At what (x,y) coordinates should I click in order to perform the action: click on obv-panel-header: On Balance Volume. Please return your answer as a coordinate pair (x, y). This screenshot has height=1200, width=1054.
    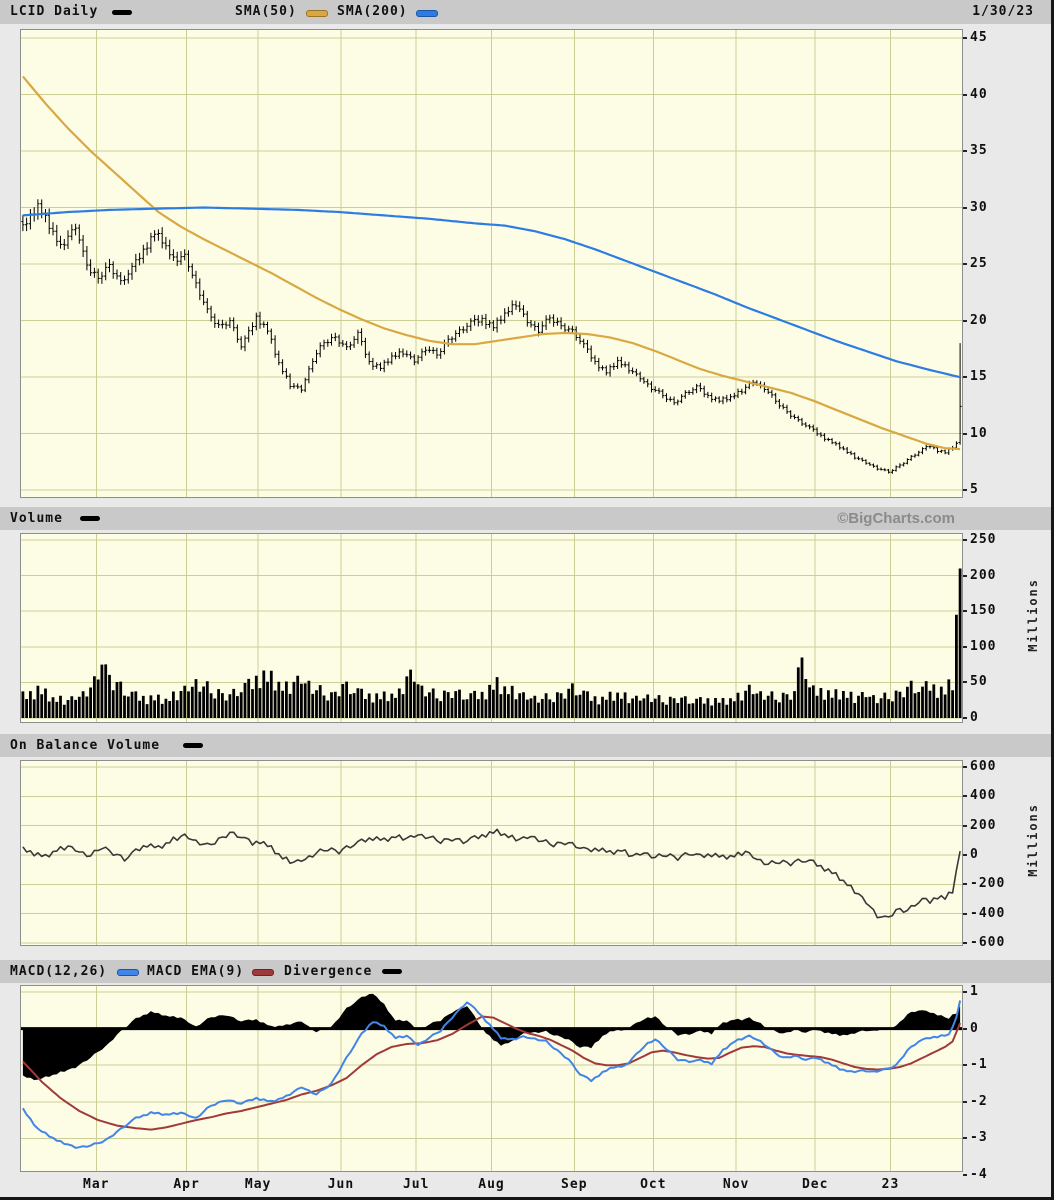
    Looking at the image, I should click on (525, 745).